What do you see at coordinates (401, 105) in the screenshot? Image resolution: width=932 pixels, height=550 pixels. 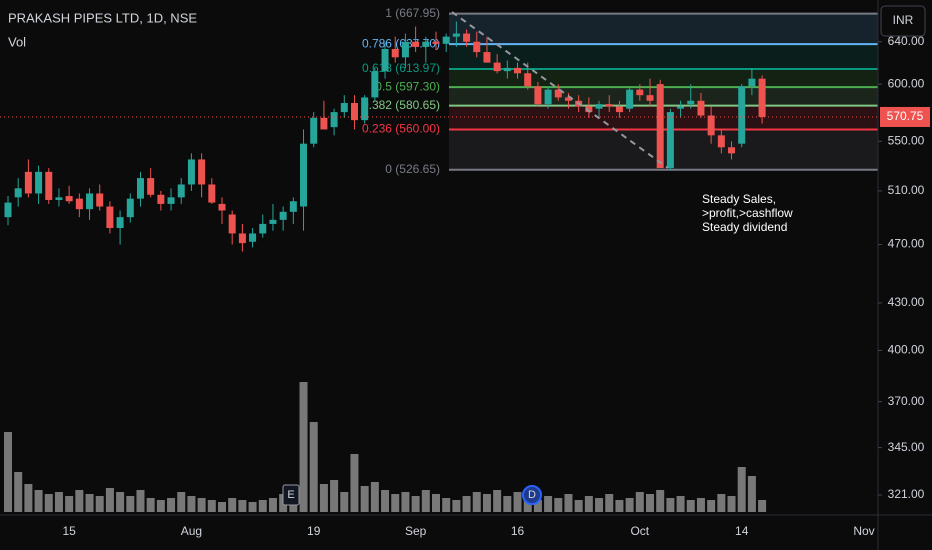 I see `fib-level-label: 0.382 (580.65)` at bounding box center [401, 105].